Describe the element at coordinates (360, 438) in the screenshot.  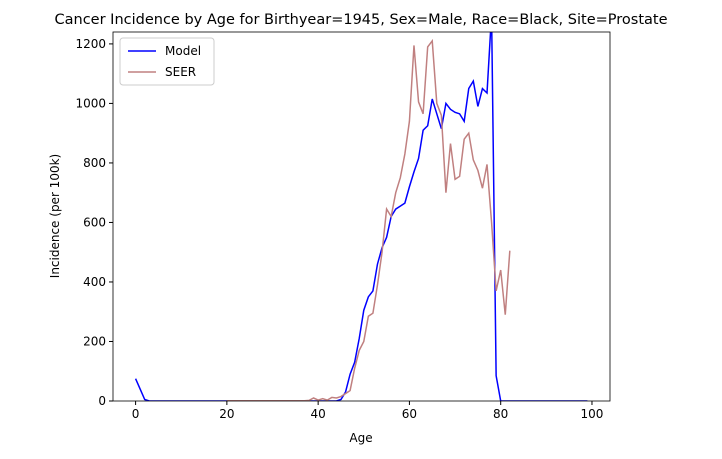
I see `x-axis-label: Age` at that location.